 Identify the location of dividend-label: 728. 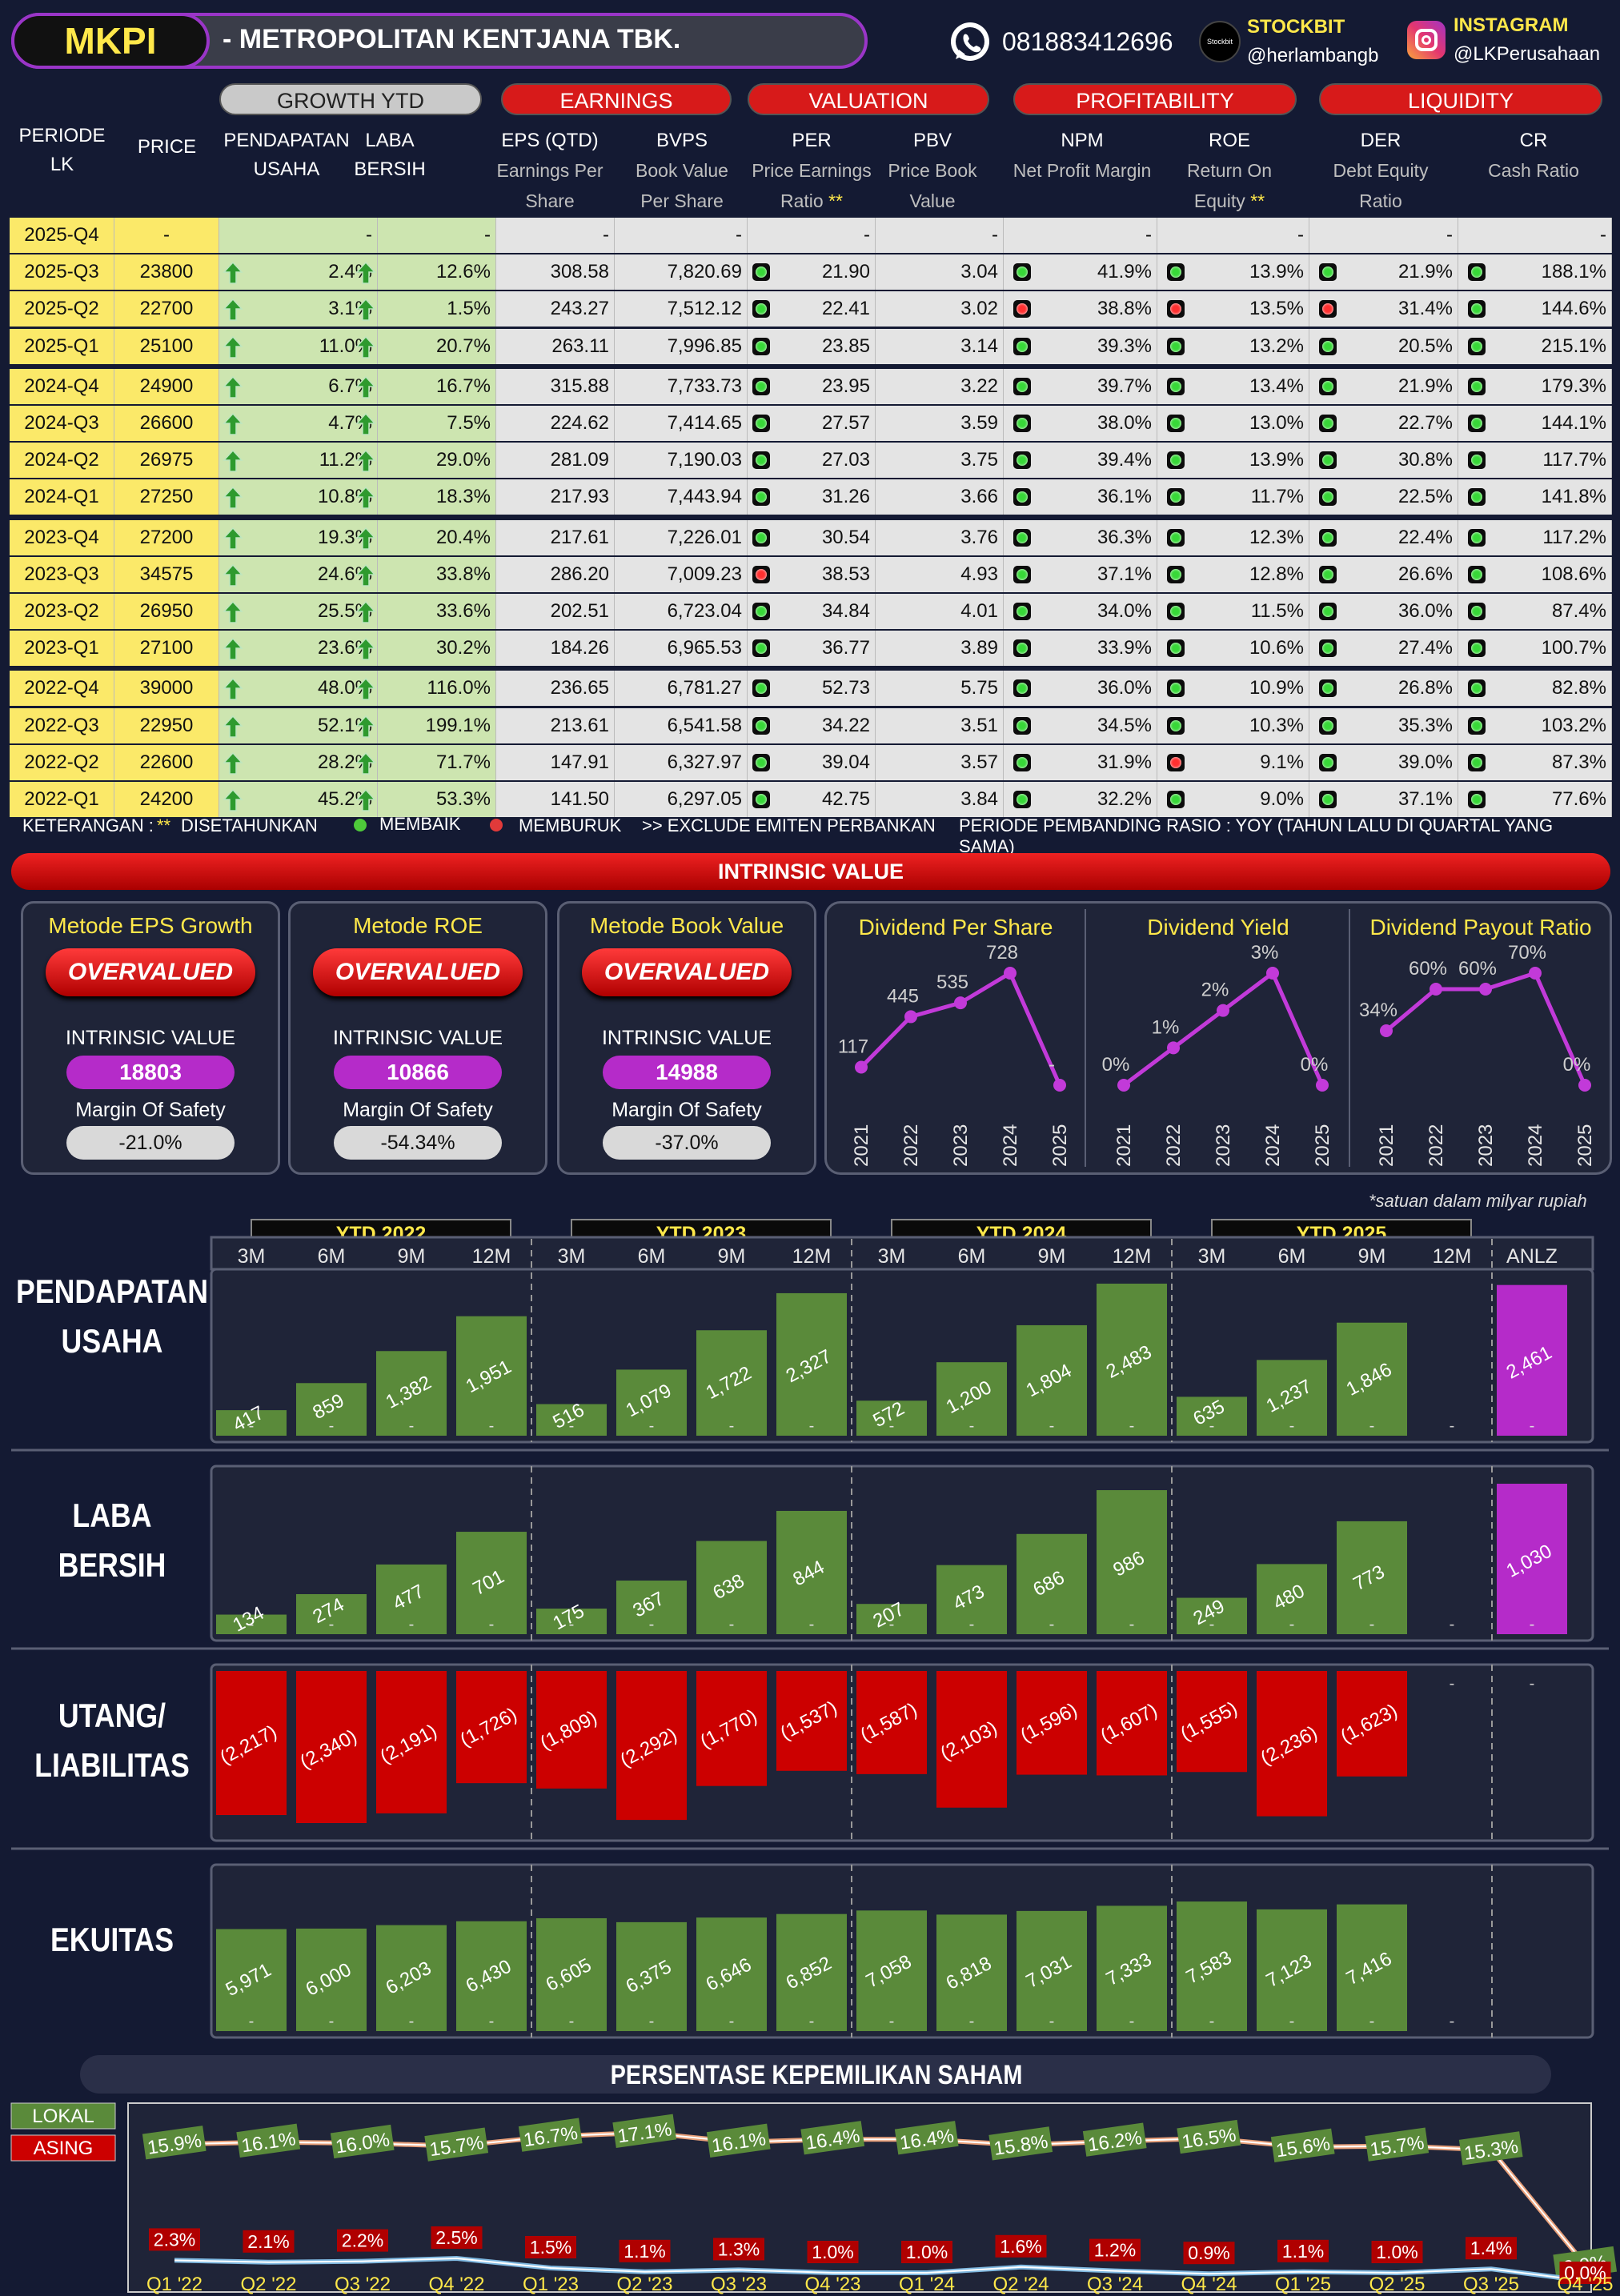
(1002, 953).